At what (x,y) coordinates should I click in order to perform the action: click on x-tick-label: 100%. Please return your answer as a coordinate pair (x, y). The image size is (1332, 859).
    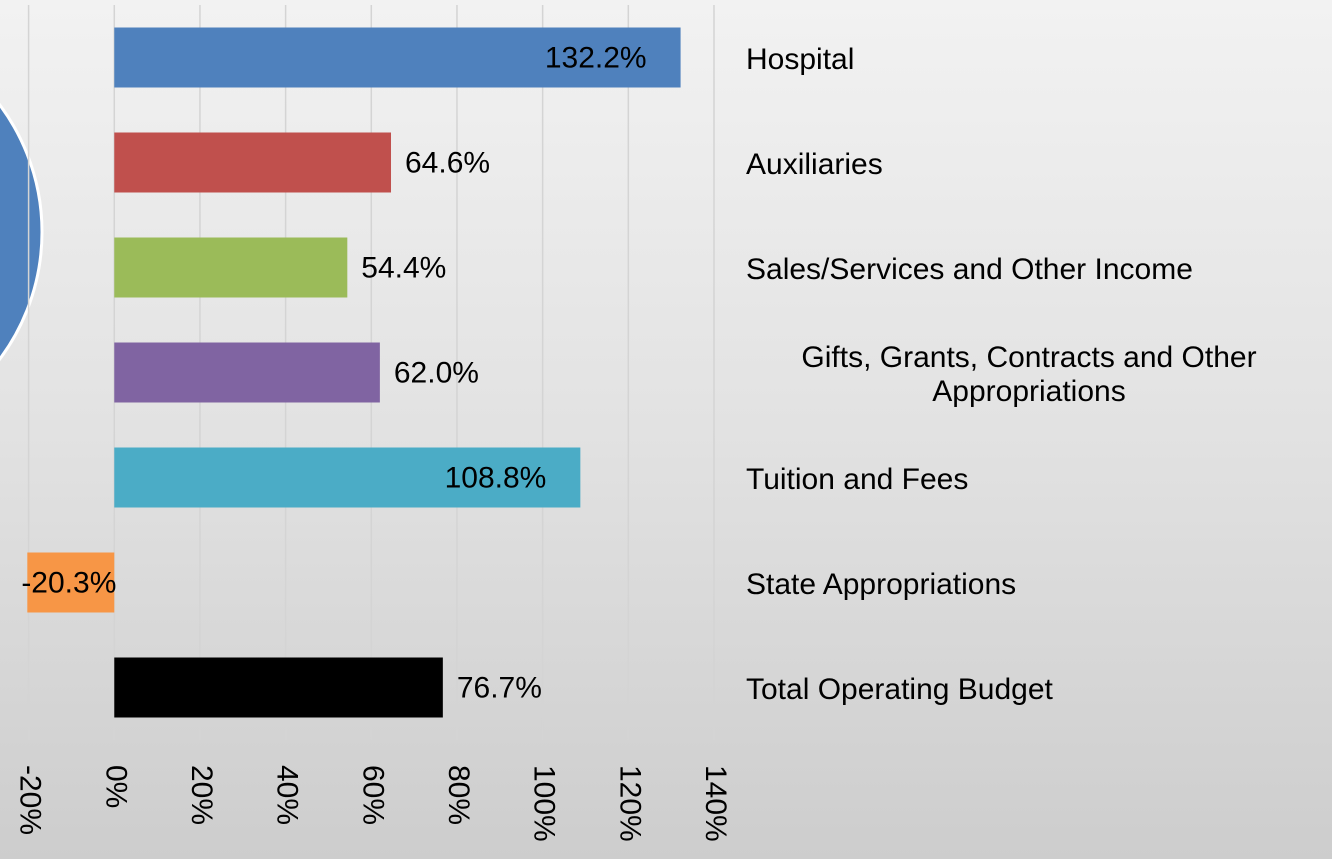
    Looking at the image, I should click on (544, 803).